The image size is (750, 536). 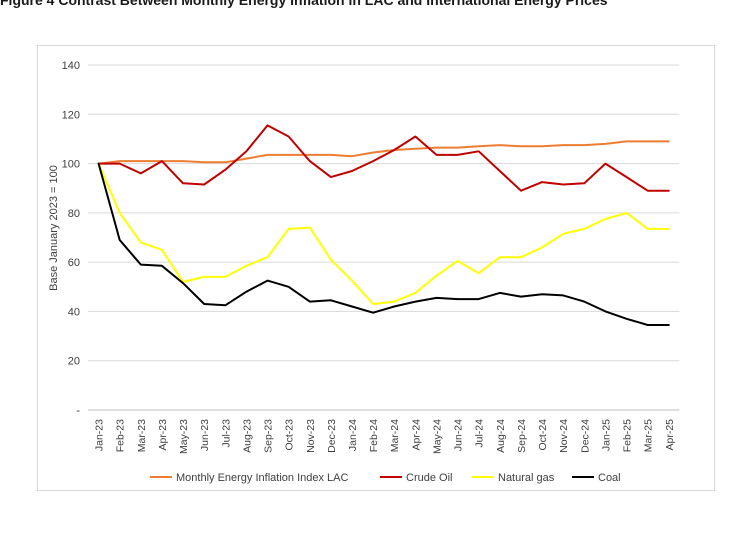 What do you see at coordinates (247, 436) in the screenshot?
I see `x-tick-label: Aug-23` at bounding box center [247, 436].